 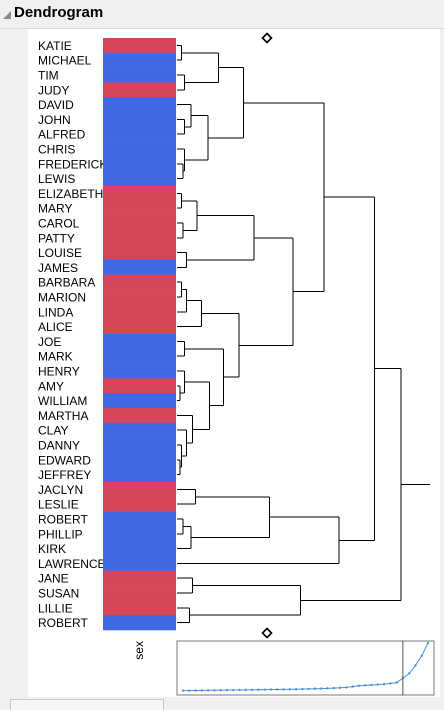 I want to click on row-label: JAMES, so click(x=58, y=268).